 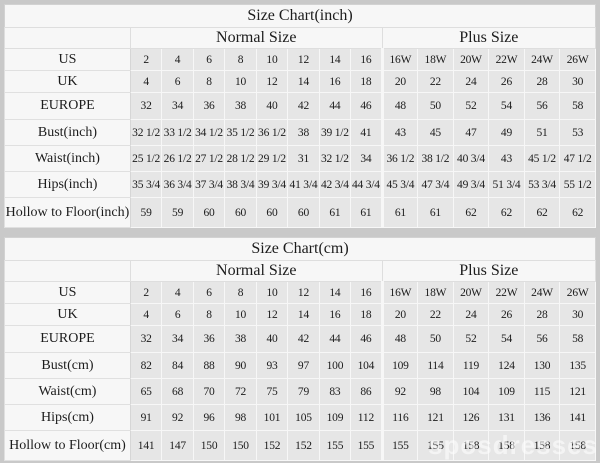 I want to click on normal-size-value-cell: 152, so click(x=303, y=445).